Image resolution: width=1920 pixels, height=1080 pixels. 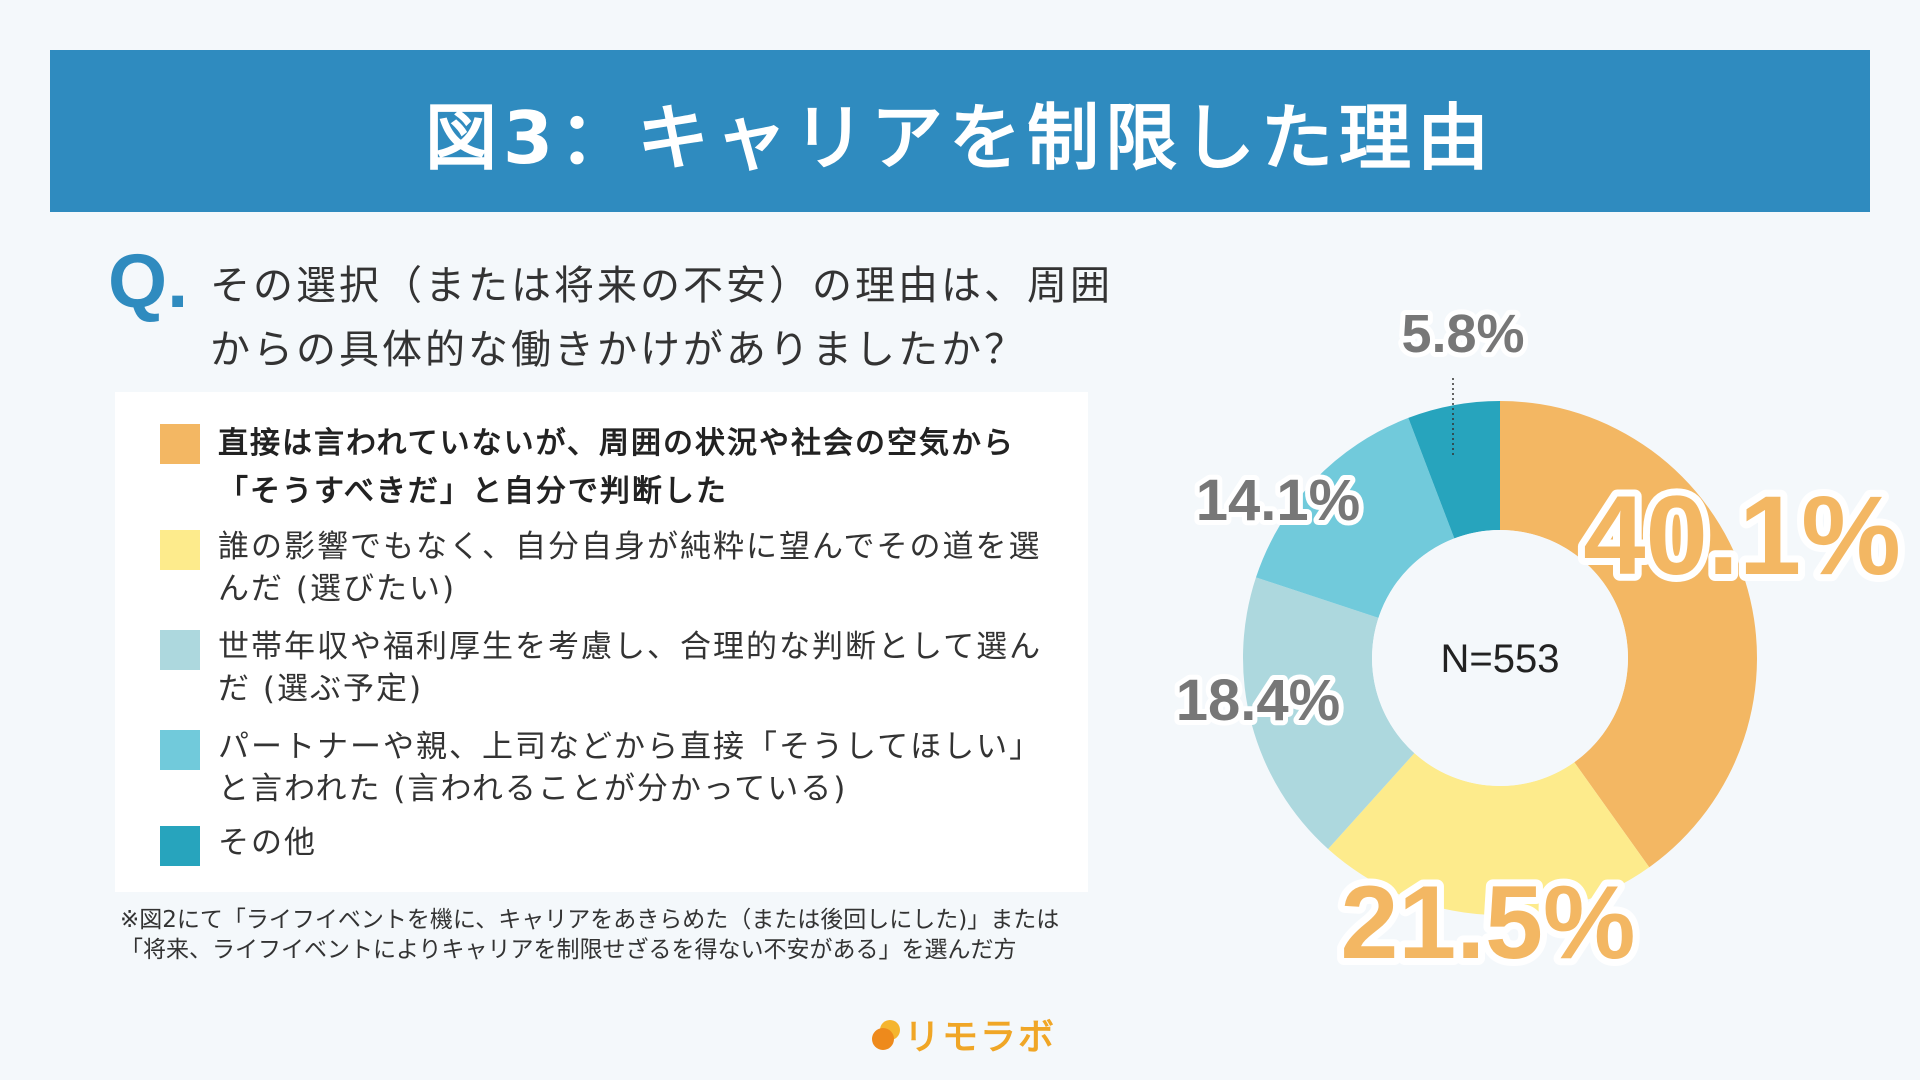 I want to click on donut-hole, so click(x=1500, y=658).